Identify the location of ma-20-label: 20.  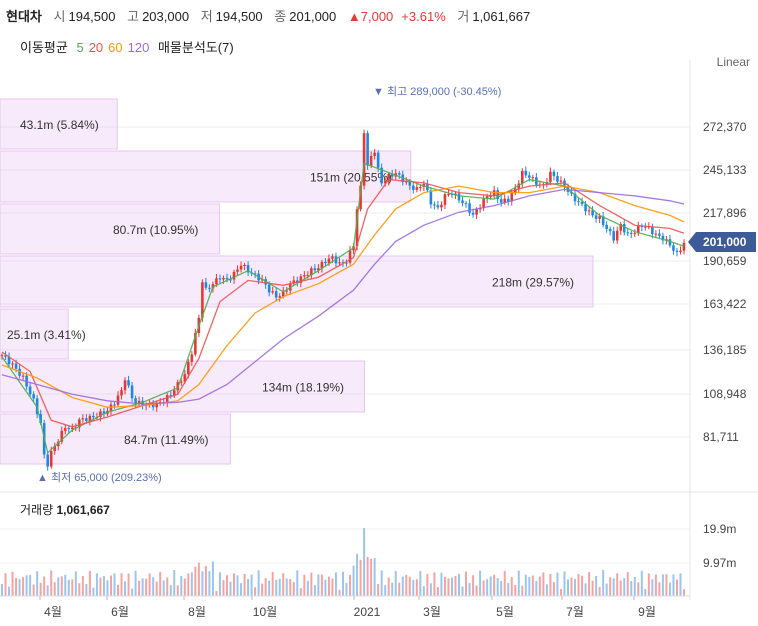
(96, 47).